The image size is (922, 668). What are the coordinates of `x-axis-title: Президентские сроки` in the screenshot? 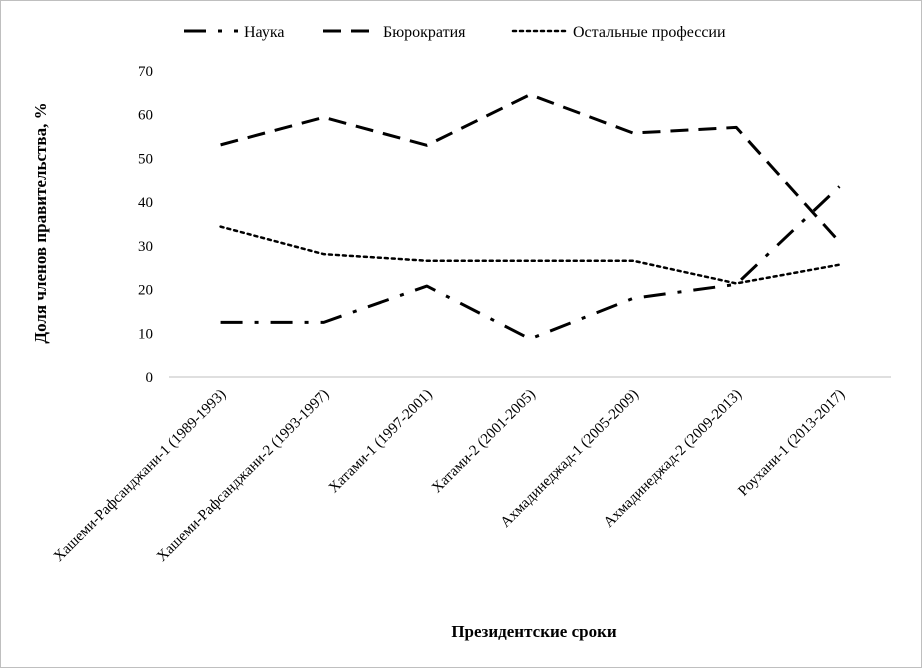 It's located at (534, 631).